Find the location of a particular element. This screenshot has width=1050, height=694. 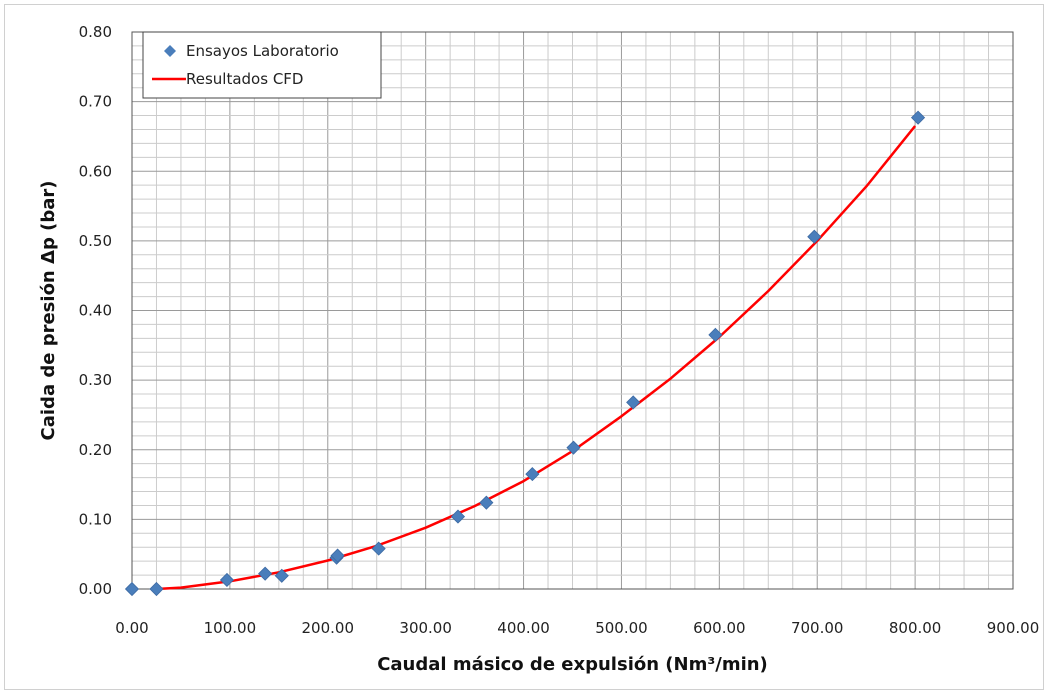

x-tick-label: 200.00 is located at coordinates (328, 628).